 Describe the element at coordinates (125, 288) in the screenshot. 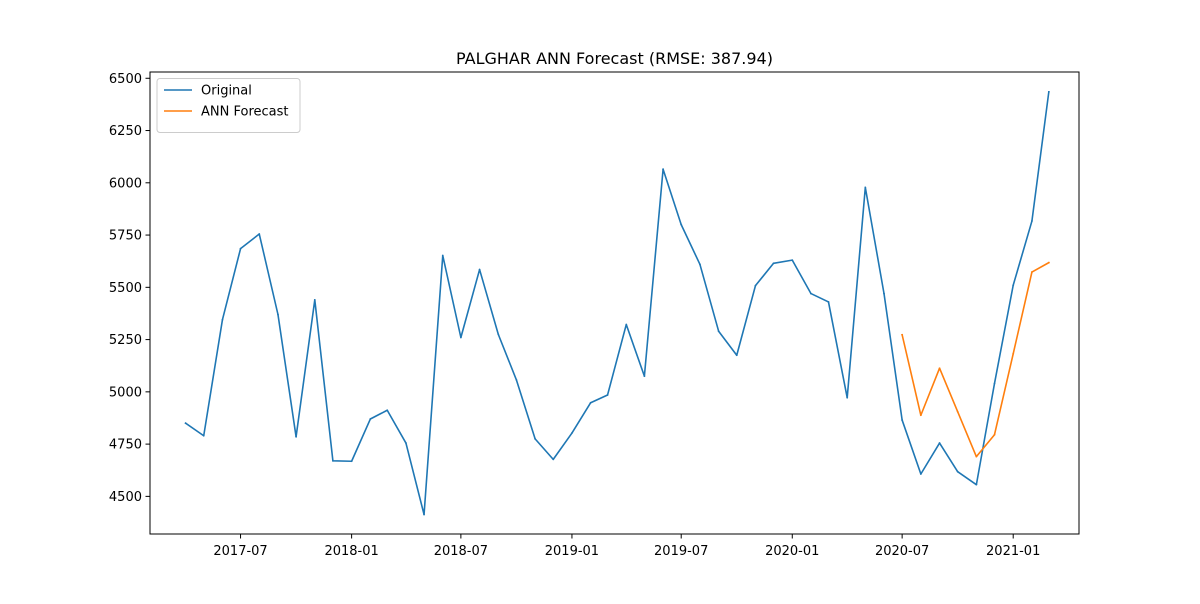

I see `y-tick-label: 5500` at that location.